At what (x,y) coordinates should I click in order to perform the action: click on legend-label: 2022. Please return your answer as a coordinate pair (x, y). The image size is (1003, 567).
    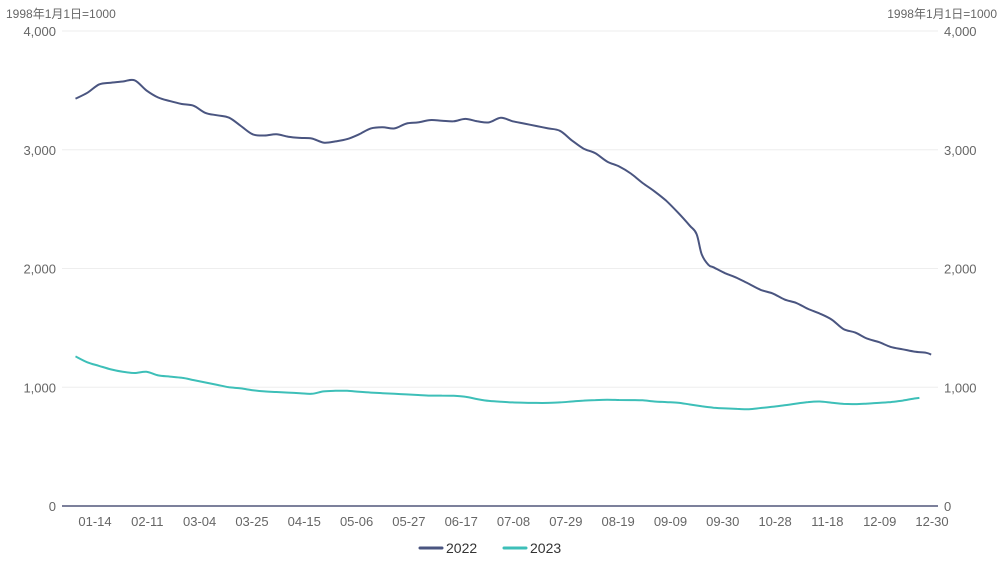
    Looking at the image, I should click on (461, 548).